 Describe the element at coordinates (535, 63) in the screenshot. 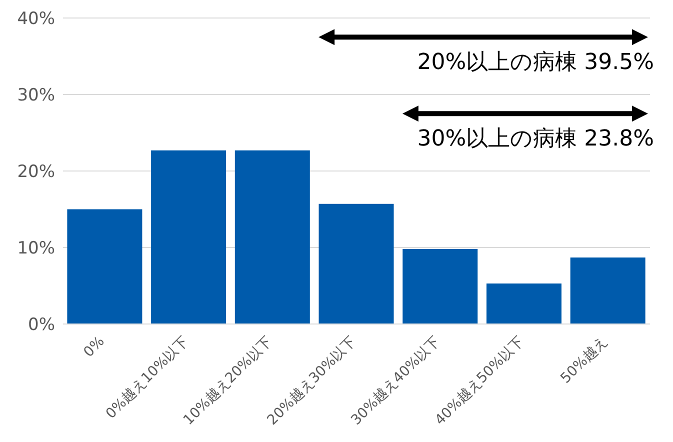

I see `annotation: 20%以上の病棟 39.5%` at that location.